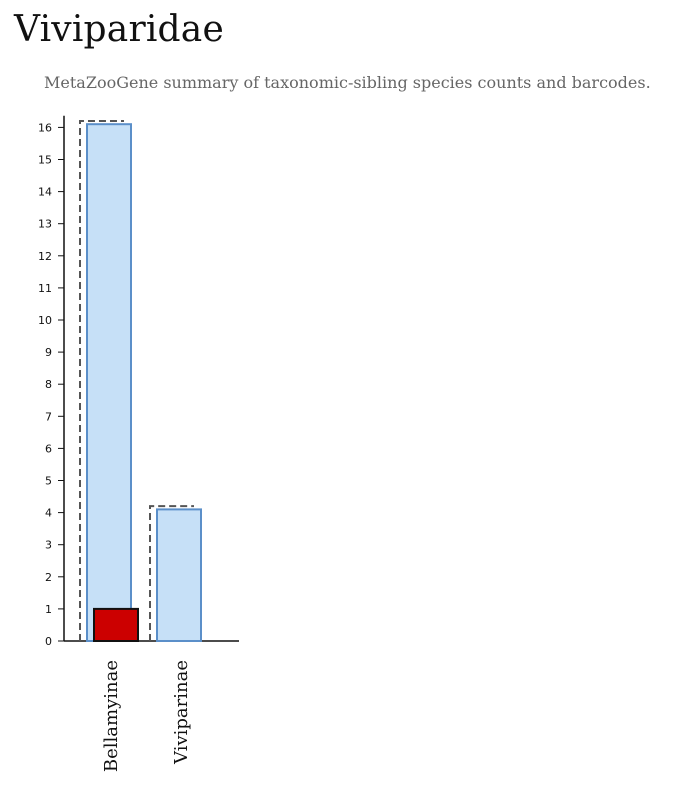 The height and width of the screenshot is (800, 697). I want to click on category-labels: Bellamyinae Viviparinae, so click(146, 716).